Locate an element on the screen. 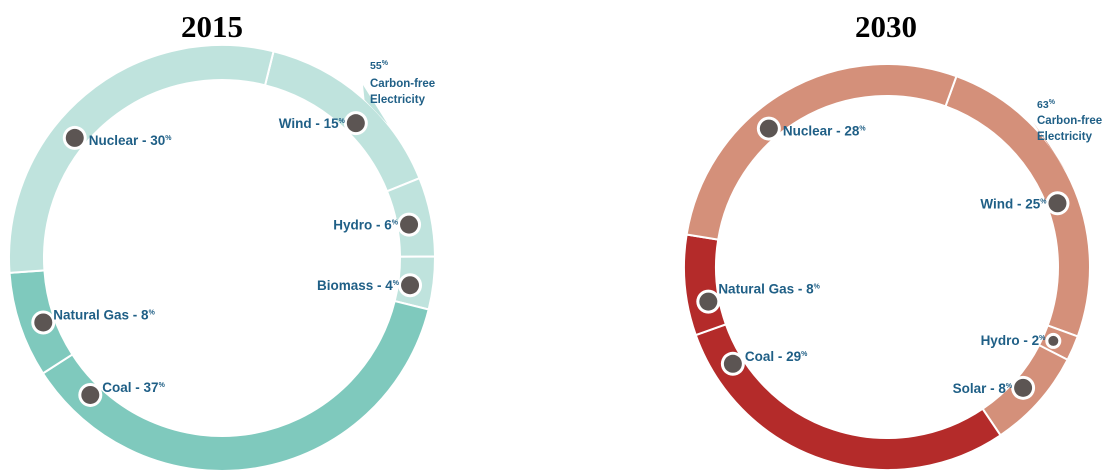 The image size is (1108, 472). label-text: Coal - 37 is located at coordinates (130, 387).